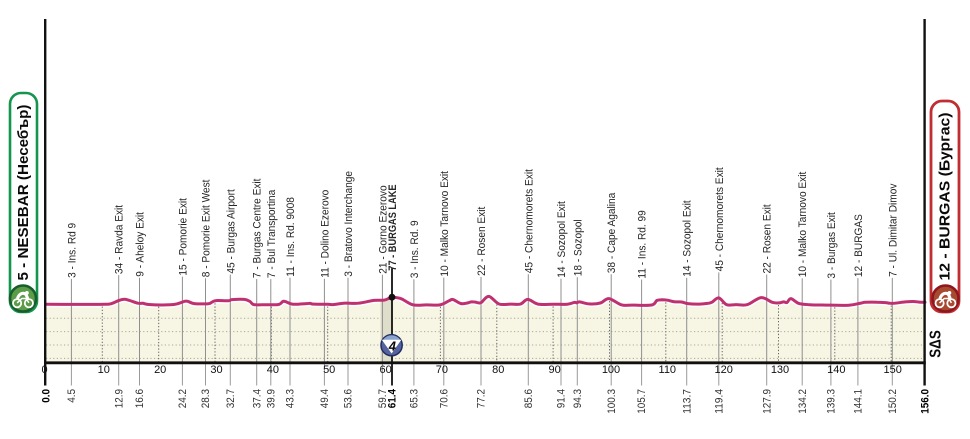 The image size is (970, 439). What do you see at coordinates (141, 244) in the screenshot?
I see `svg-text: 9 - Aheloy Exit` at bounding box center [141, 244].